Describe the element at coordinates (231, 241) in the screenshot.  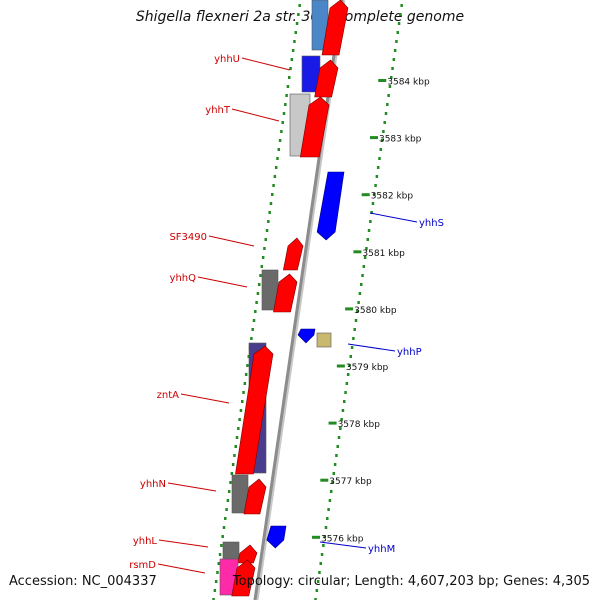
I see `leader-line-SF3490` at that location.